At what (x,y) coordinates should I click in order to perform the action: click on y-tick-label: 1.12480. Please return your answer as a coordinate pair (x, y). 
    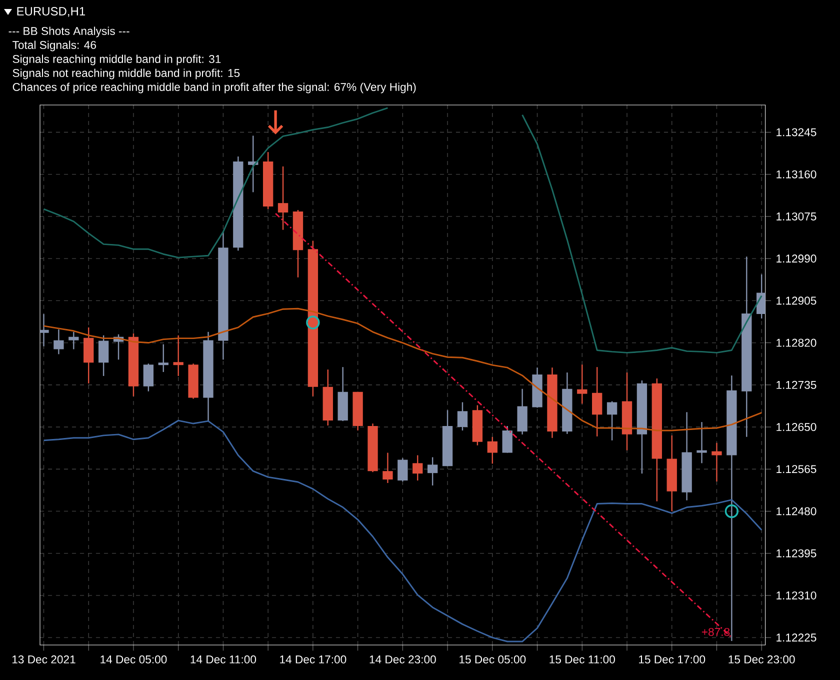
    Looking at the image, I should click on (796, 511).